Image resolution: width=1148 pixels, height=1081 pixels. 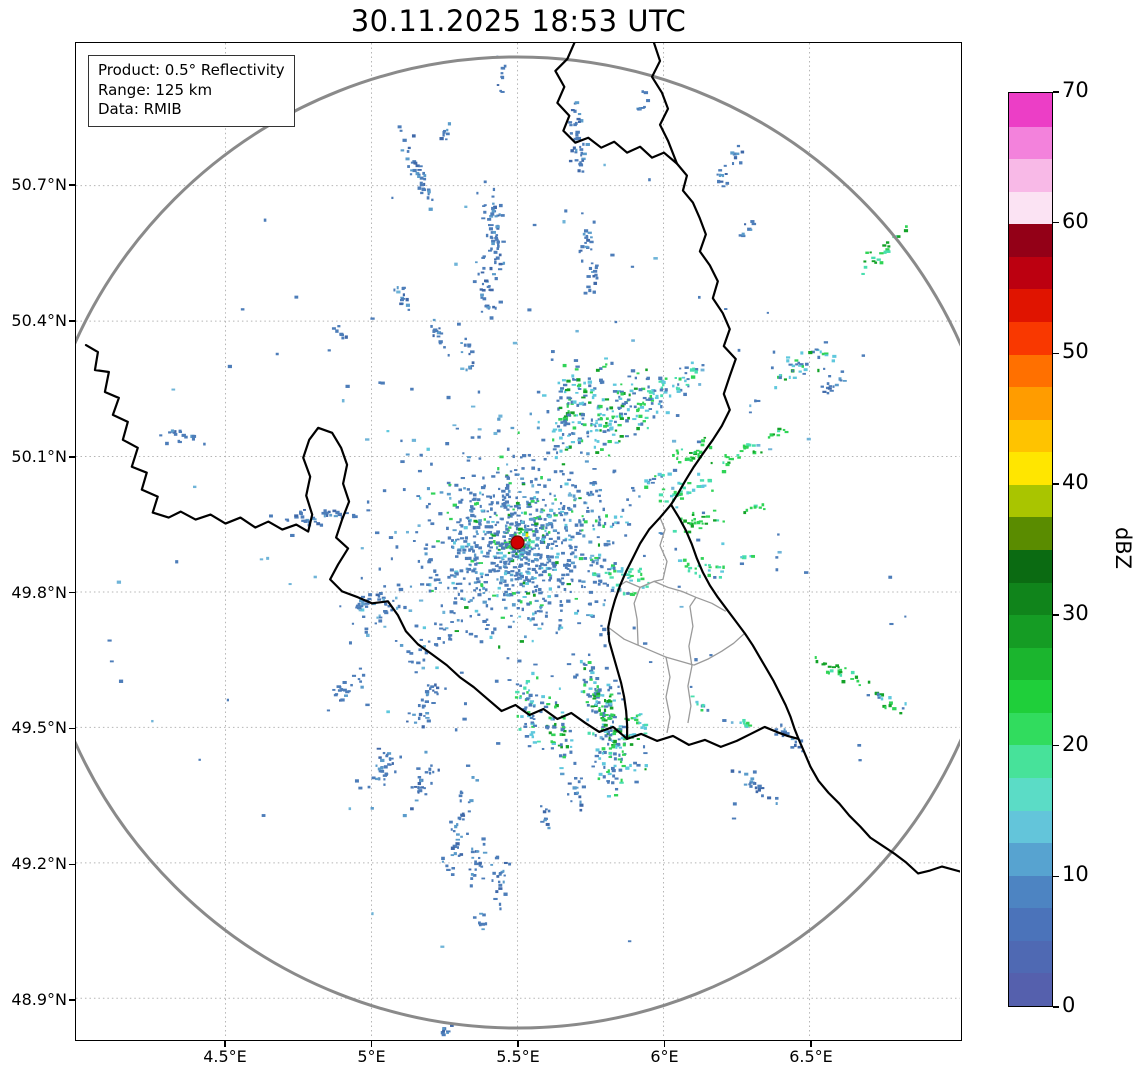 What do you see at coordinates (811, 1056) in the screenshot?
I see `x-tick-label: 6.5°E` at bounding box center [811, 1056].